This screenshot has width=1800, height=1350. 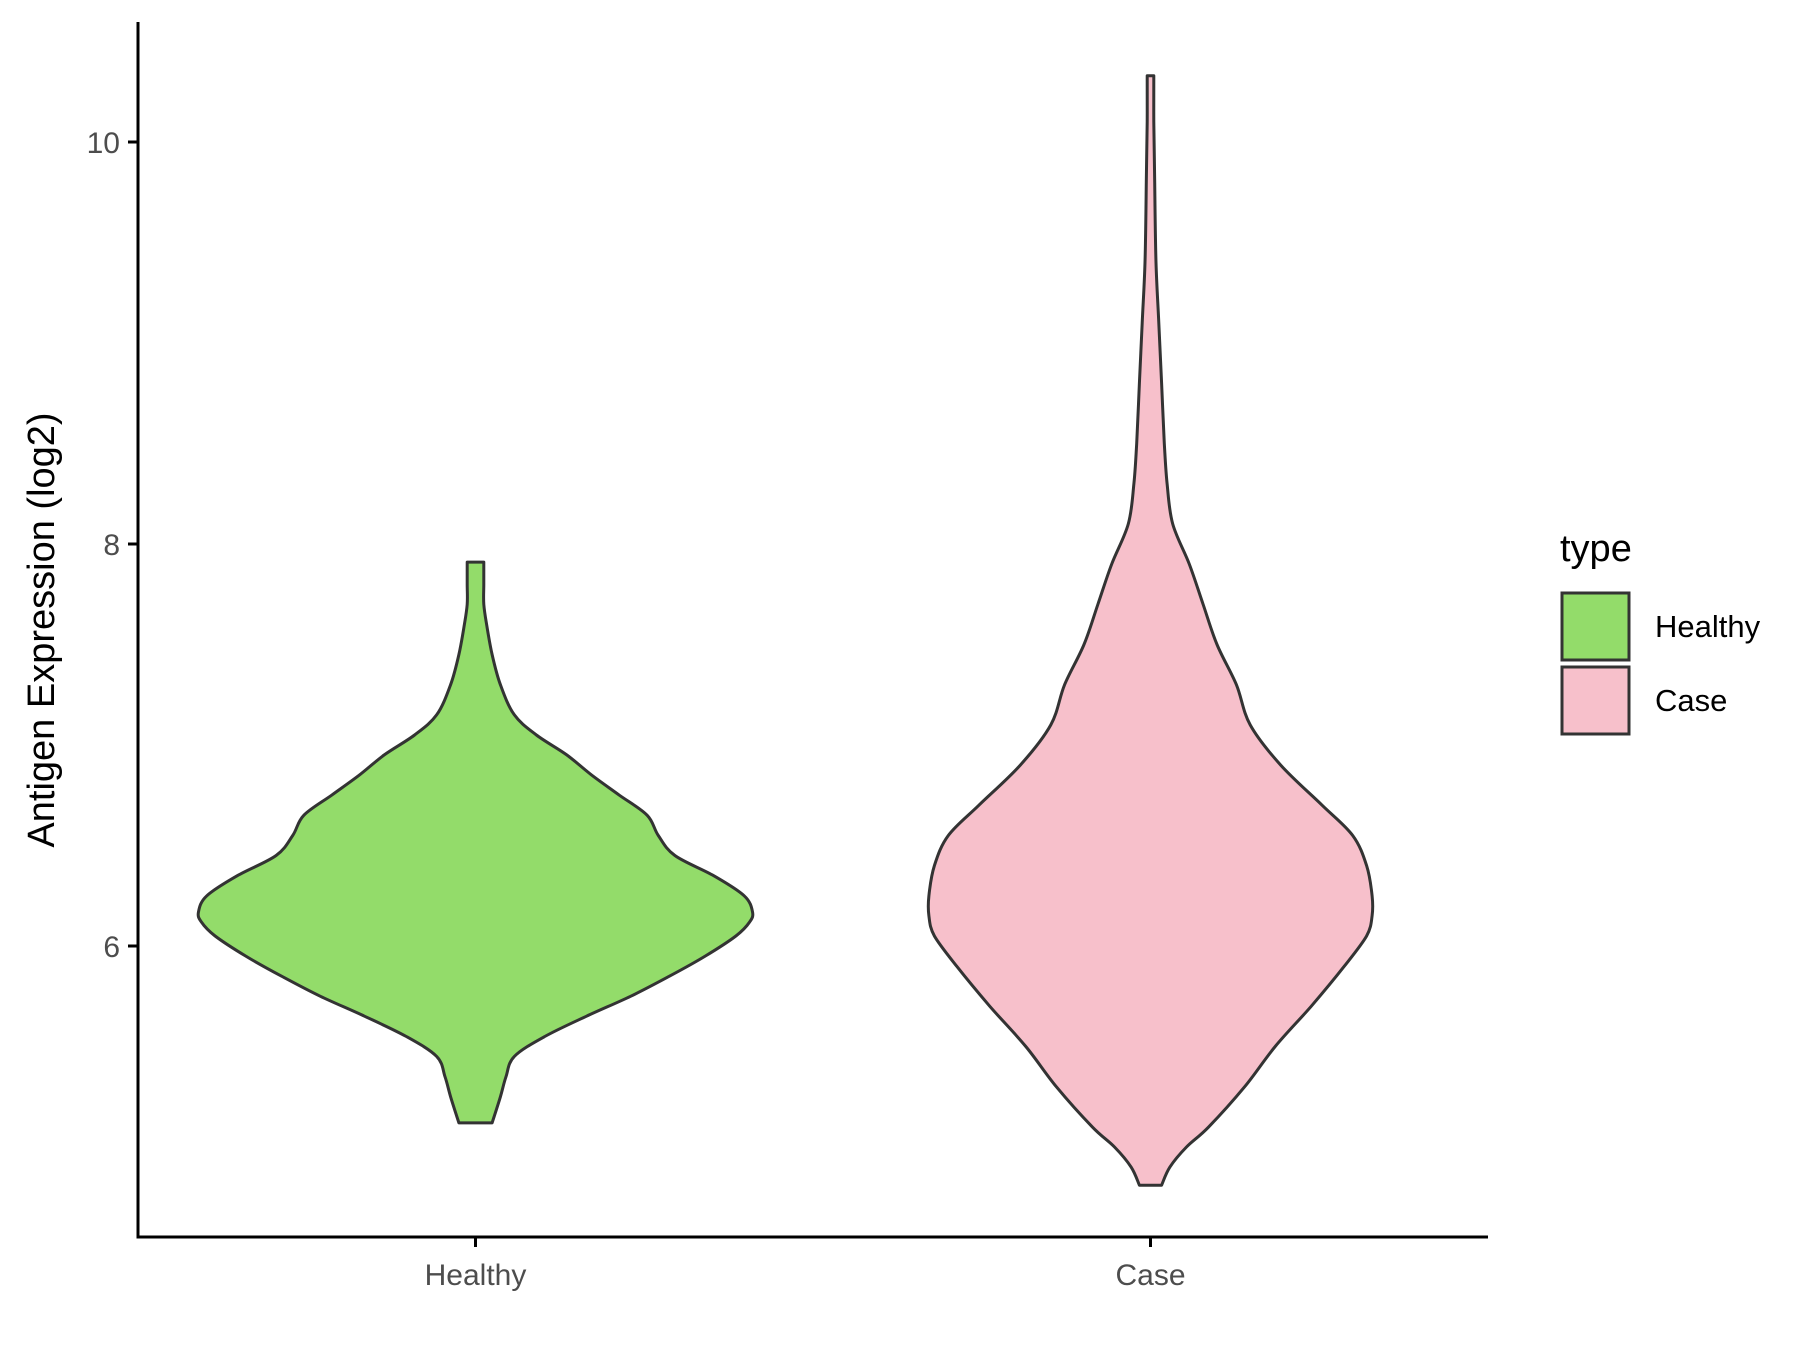 I want to click on x-tick-label-healthy: Healthy, so click(x=476, y=1275).